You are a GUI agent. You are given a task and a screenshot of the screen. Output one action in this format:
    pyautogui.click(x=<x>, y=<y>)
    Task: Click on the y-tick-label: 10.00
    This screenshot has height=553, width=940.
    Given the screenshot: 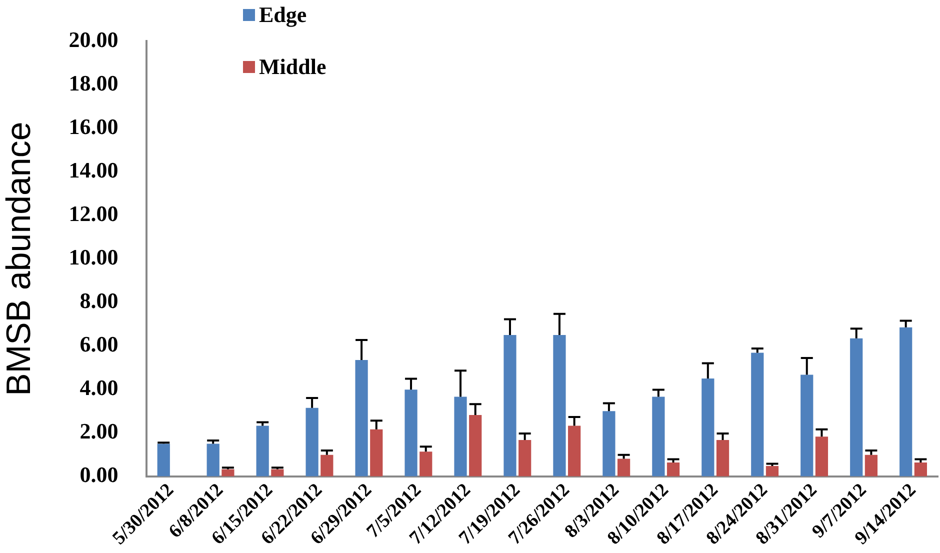 What is the action you would take?
    pyautogui.click(x=93, y=257)
    